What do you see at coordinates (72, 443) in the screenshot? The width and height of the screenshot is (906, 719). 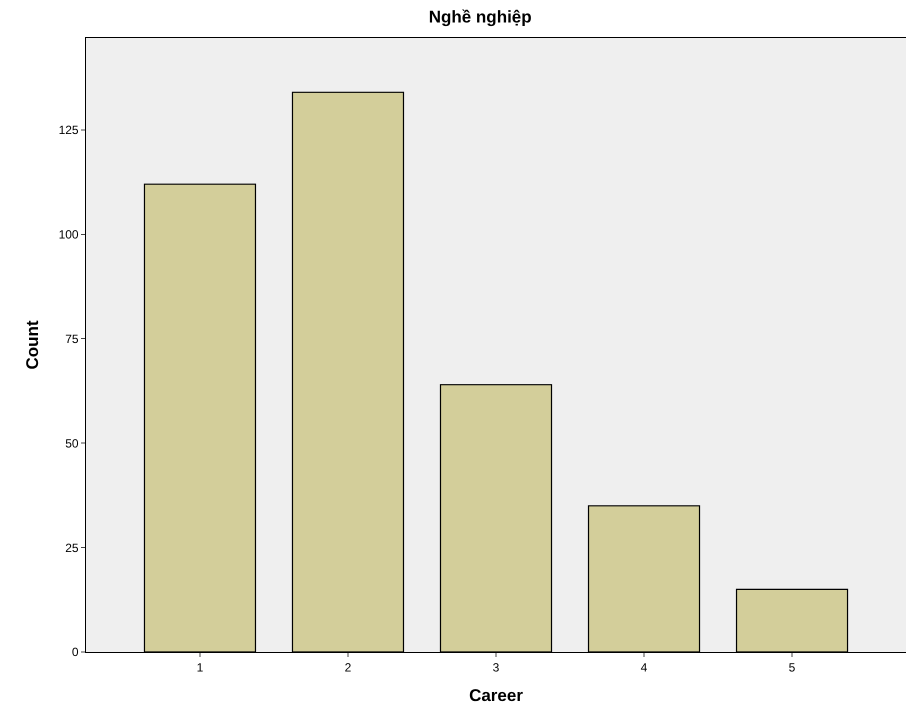 I see `y-tick-label: 50` at bounding box center [72, 443].